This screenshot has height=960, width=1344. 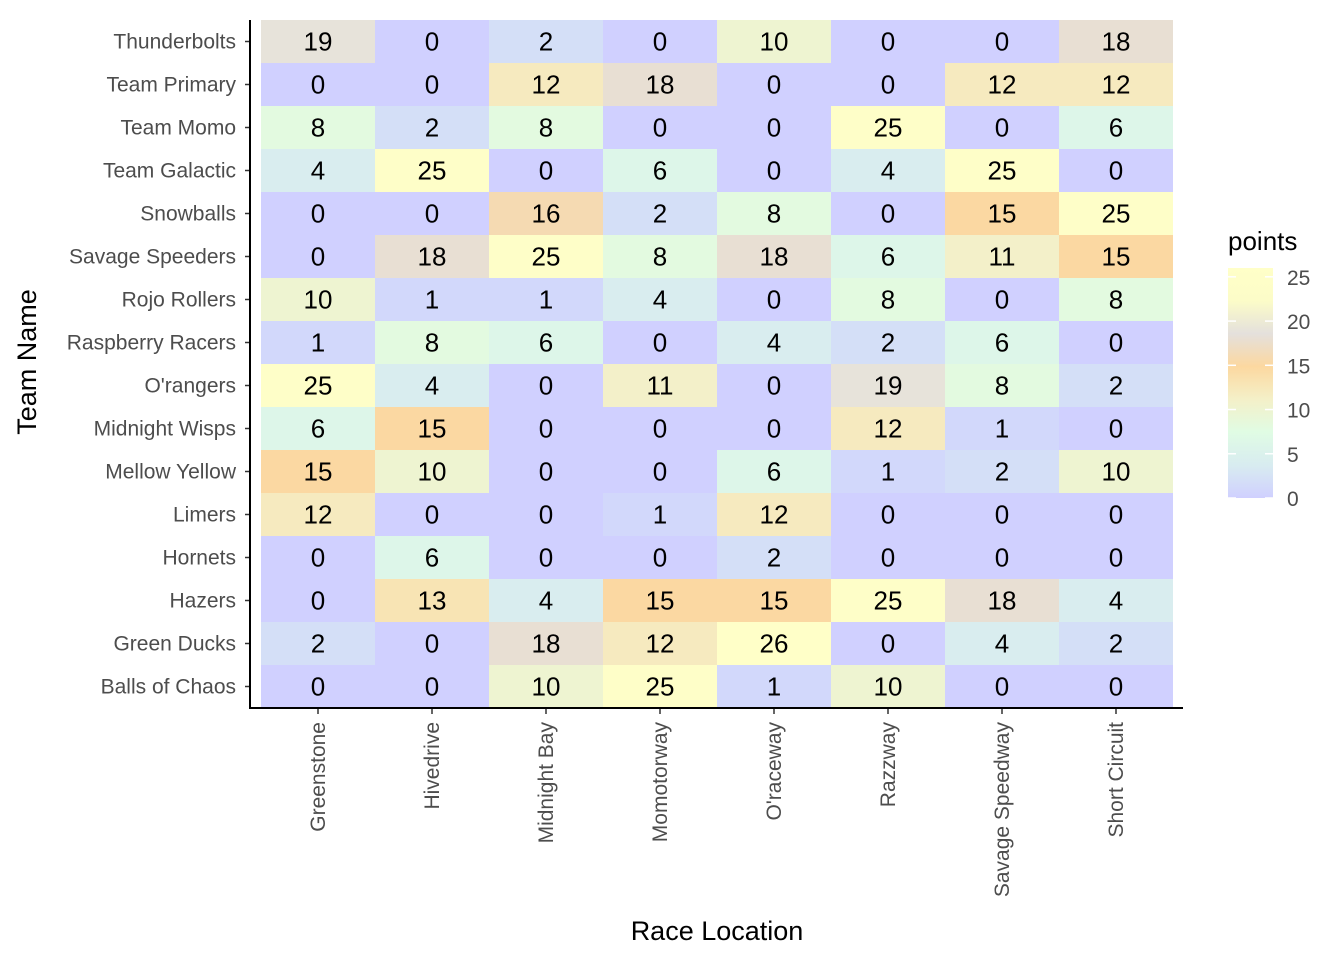 What do you see at coordinates (1298, 366) in the screenshot?
I see `legend-tick-label: 15` at bounding box center [1298, 366].